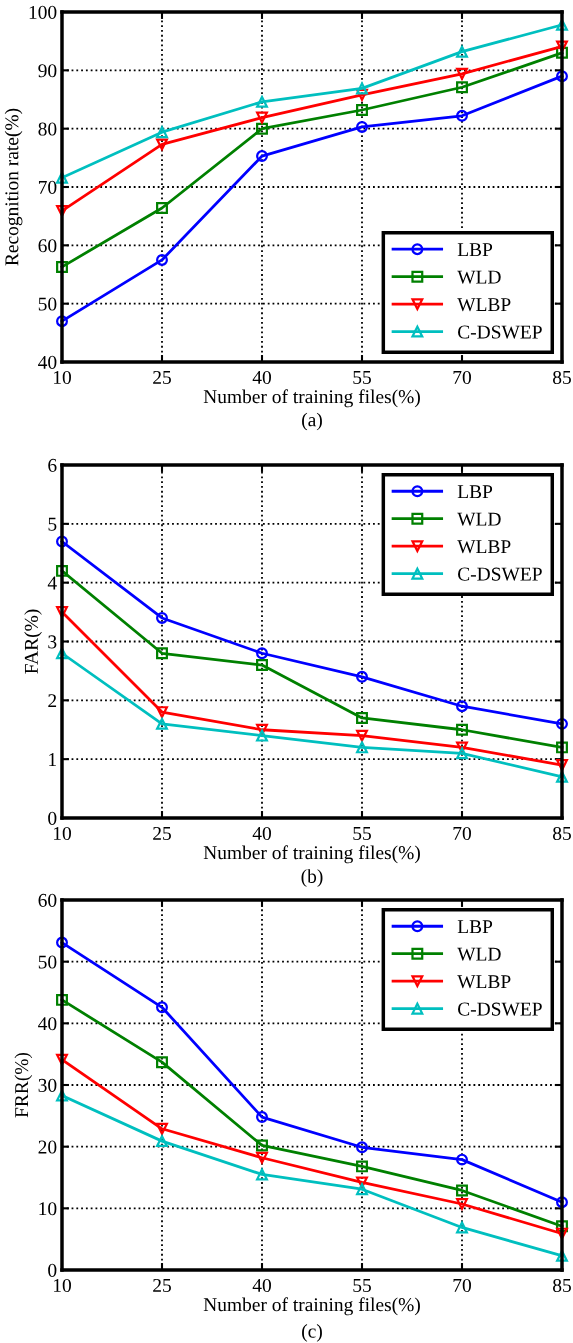 The image size is (573, 1343). I want to click on y-tick-label: 1, so click(52, 759).